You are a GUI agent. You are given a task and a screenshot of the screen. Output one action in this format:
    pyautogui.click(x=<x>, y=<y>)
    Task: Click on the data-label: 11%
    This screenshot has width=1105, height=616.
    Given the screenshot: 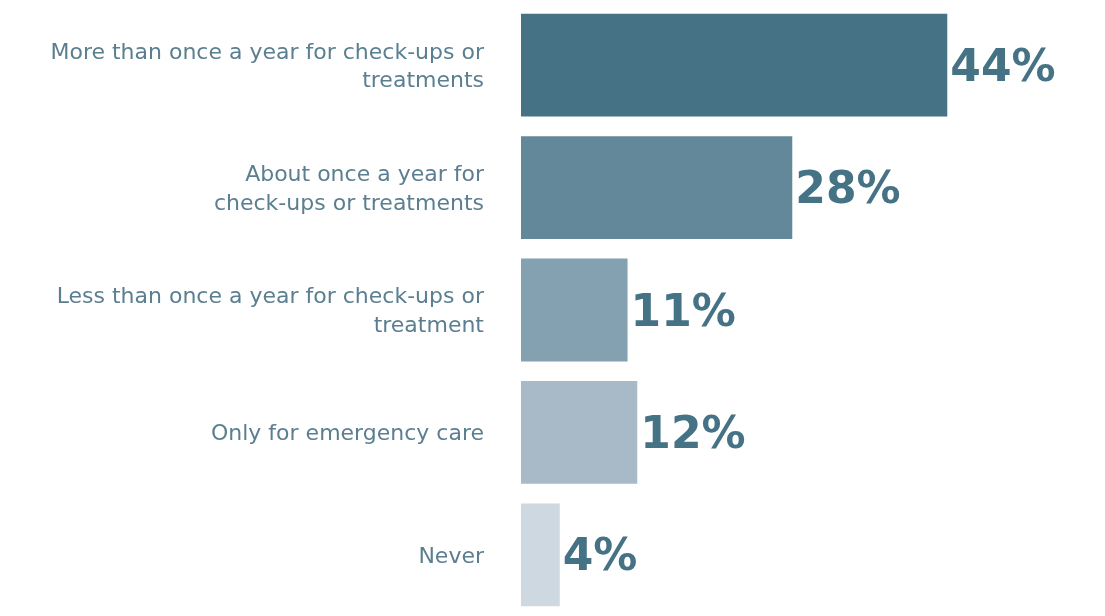 What is the action you would take?
    pyautogui.click(x=683, y=310)
    